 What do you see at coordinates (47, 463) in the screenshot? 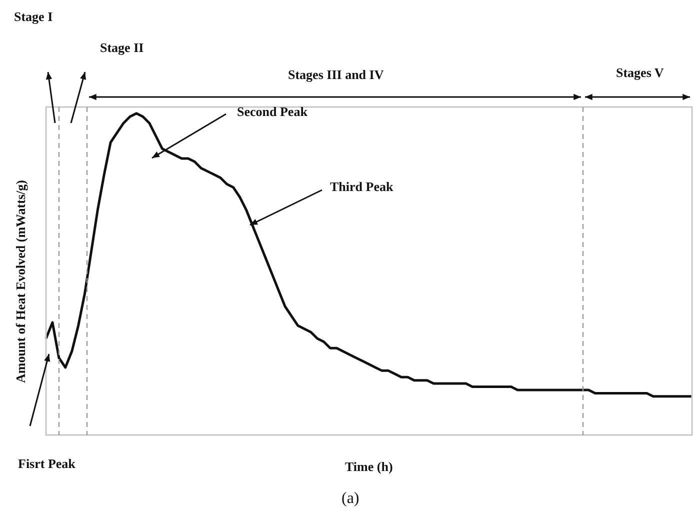
I see `text: Fisrt Peak` at bounding box center [47, 463].